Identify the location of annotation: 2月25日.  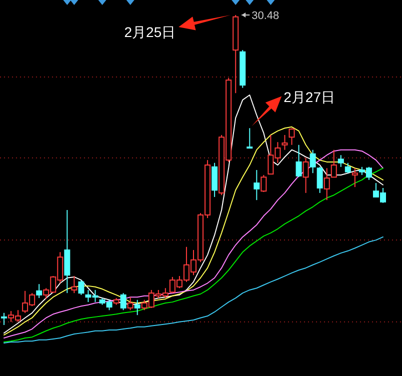
(150, 32).